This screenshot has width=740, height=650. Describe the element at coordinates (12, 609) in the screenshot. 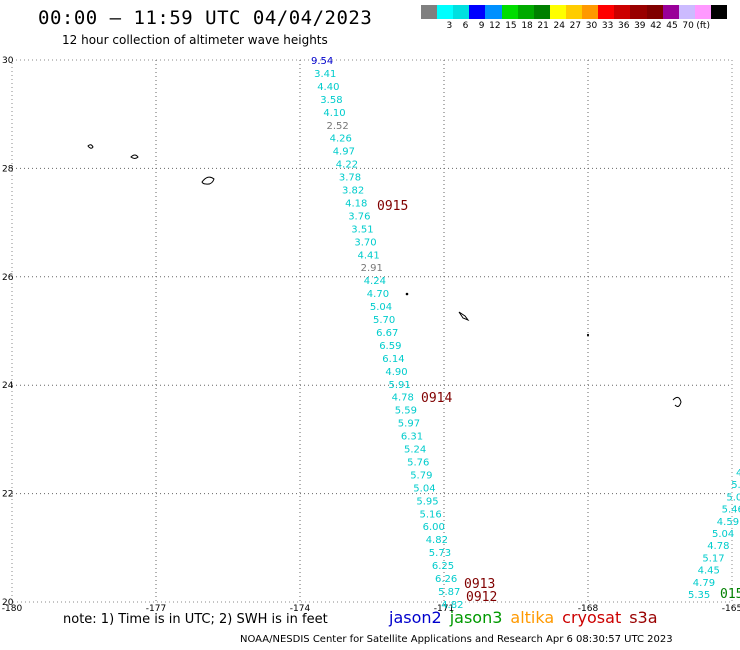

I see `lon-tick-label: -180` at that location.